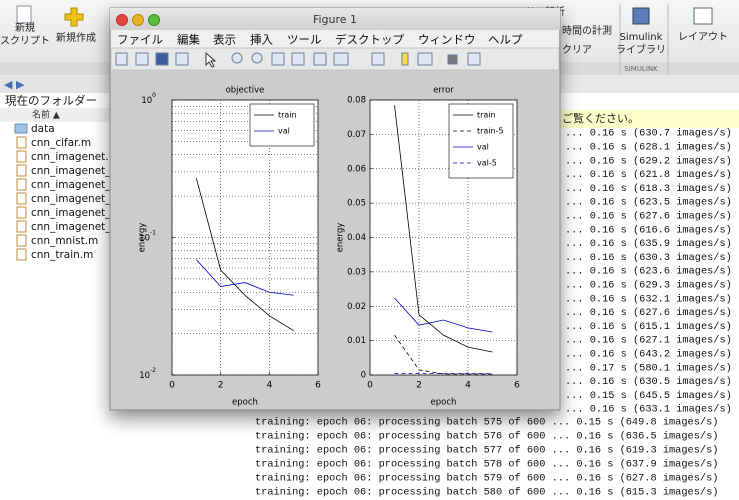 This screenshot has height=500, width=739. What do you see at coordinates (648, 230) in the screenshot?
I see `console-line: ... 0.16 s (616.6 images/s)` at bounding box center [648, 230].